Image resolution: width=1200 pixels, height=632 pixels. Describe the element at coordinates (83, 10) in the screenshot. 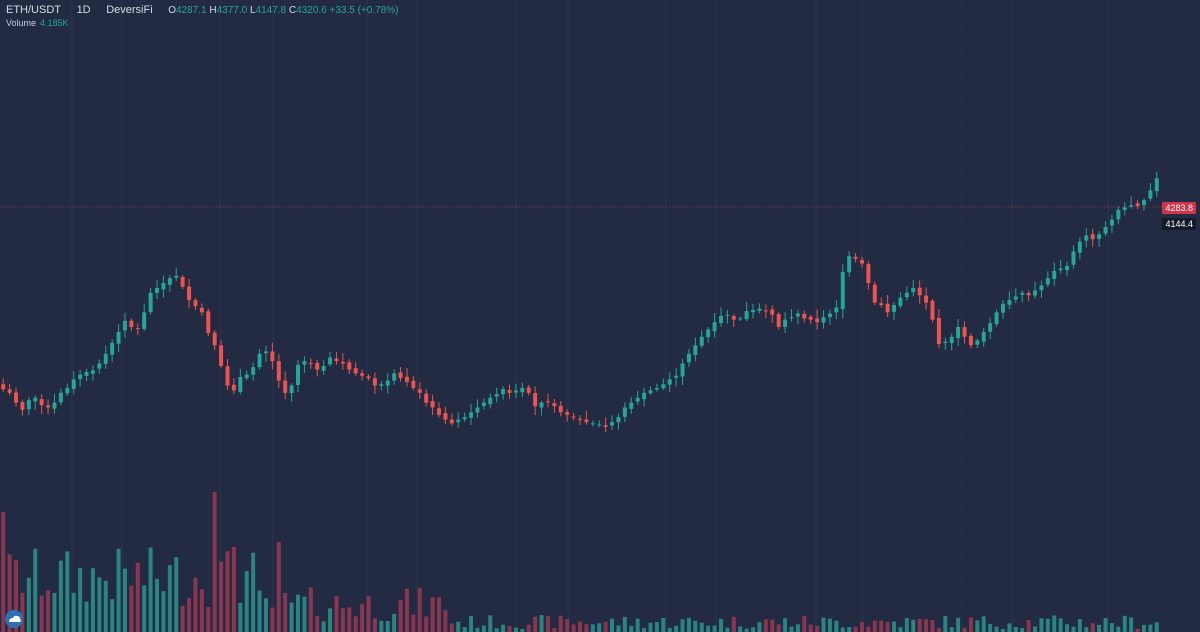

I see `interval-label: 1D` at that location.